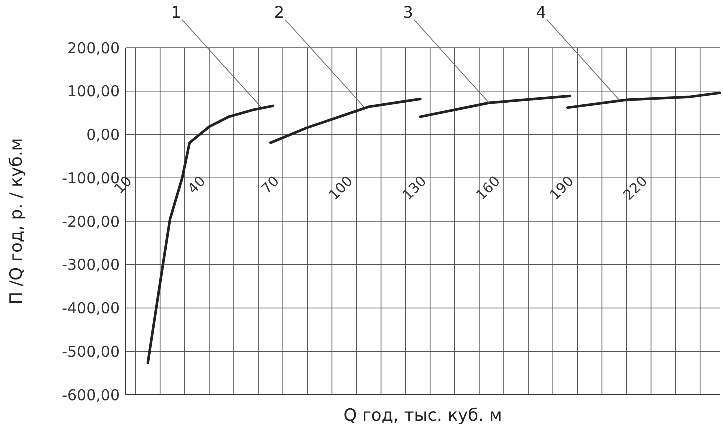 The image size is (723, 431). Describe the element at coordinates (408, 12) in the screenshot. I see `annotation: 3` at that location.